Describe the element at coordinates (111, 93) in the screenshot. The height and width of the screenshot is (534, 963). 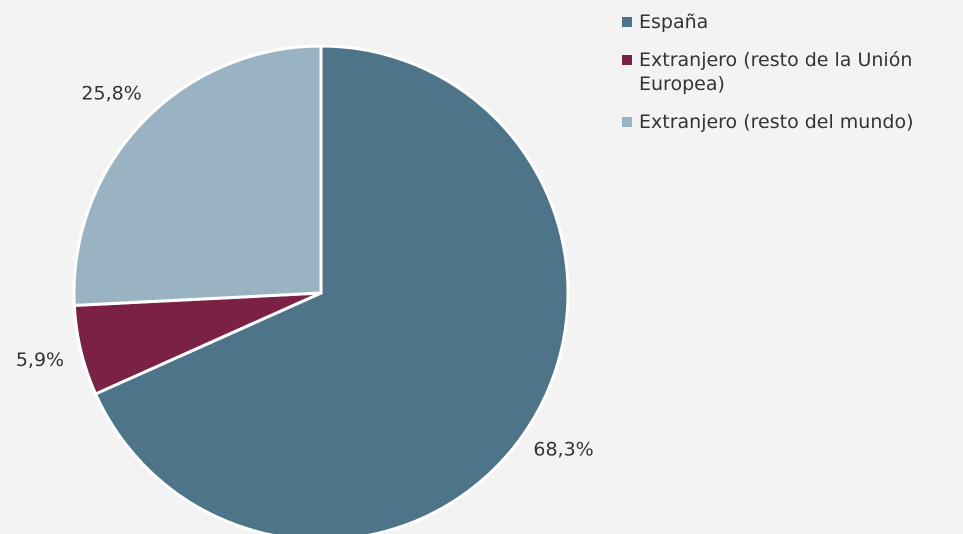
I see `data-label: 25,8%` at that location.